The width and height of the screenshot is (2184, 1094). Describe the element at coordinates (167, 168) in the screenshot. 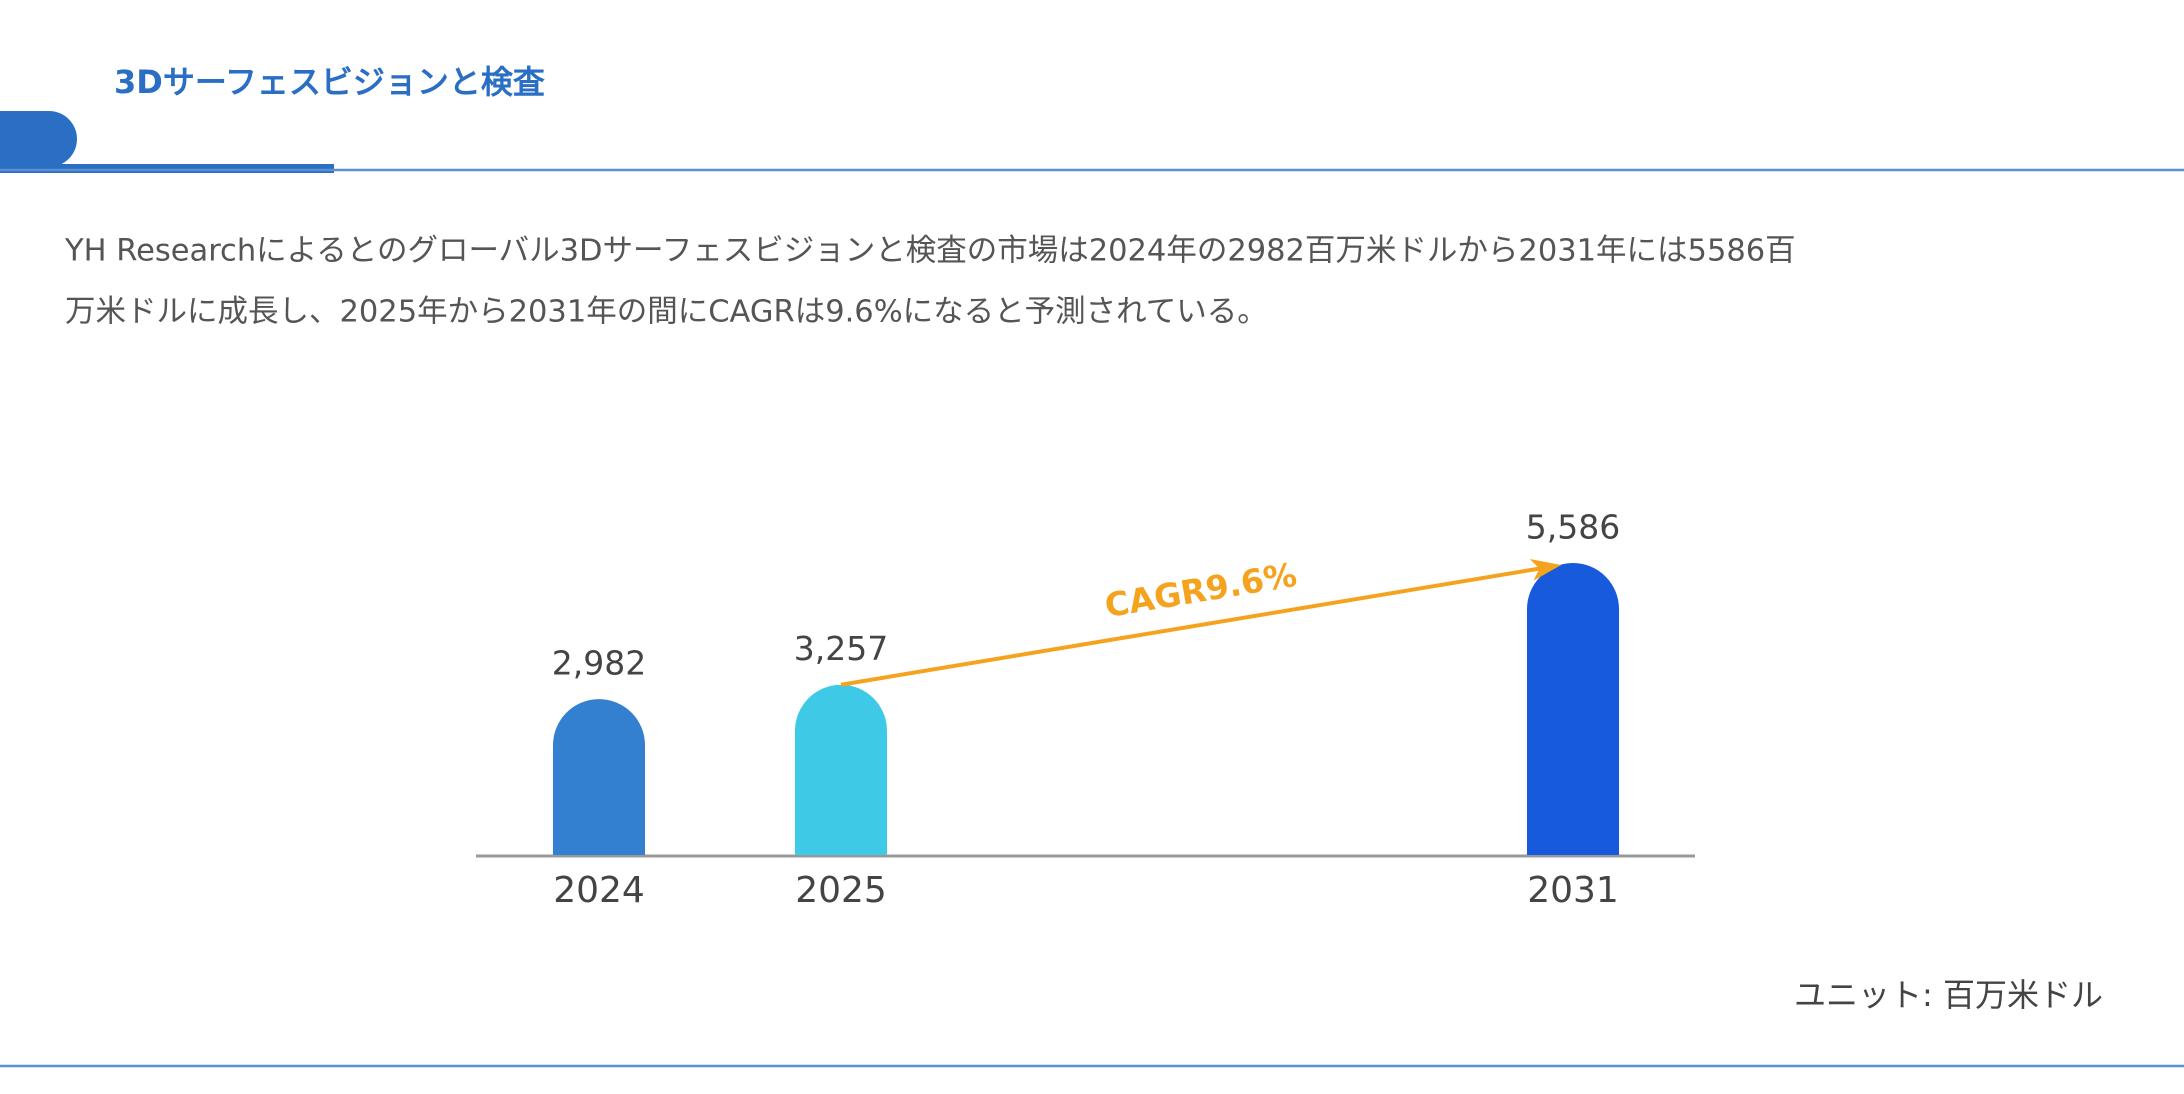

I see `header-underline` at that location.